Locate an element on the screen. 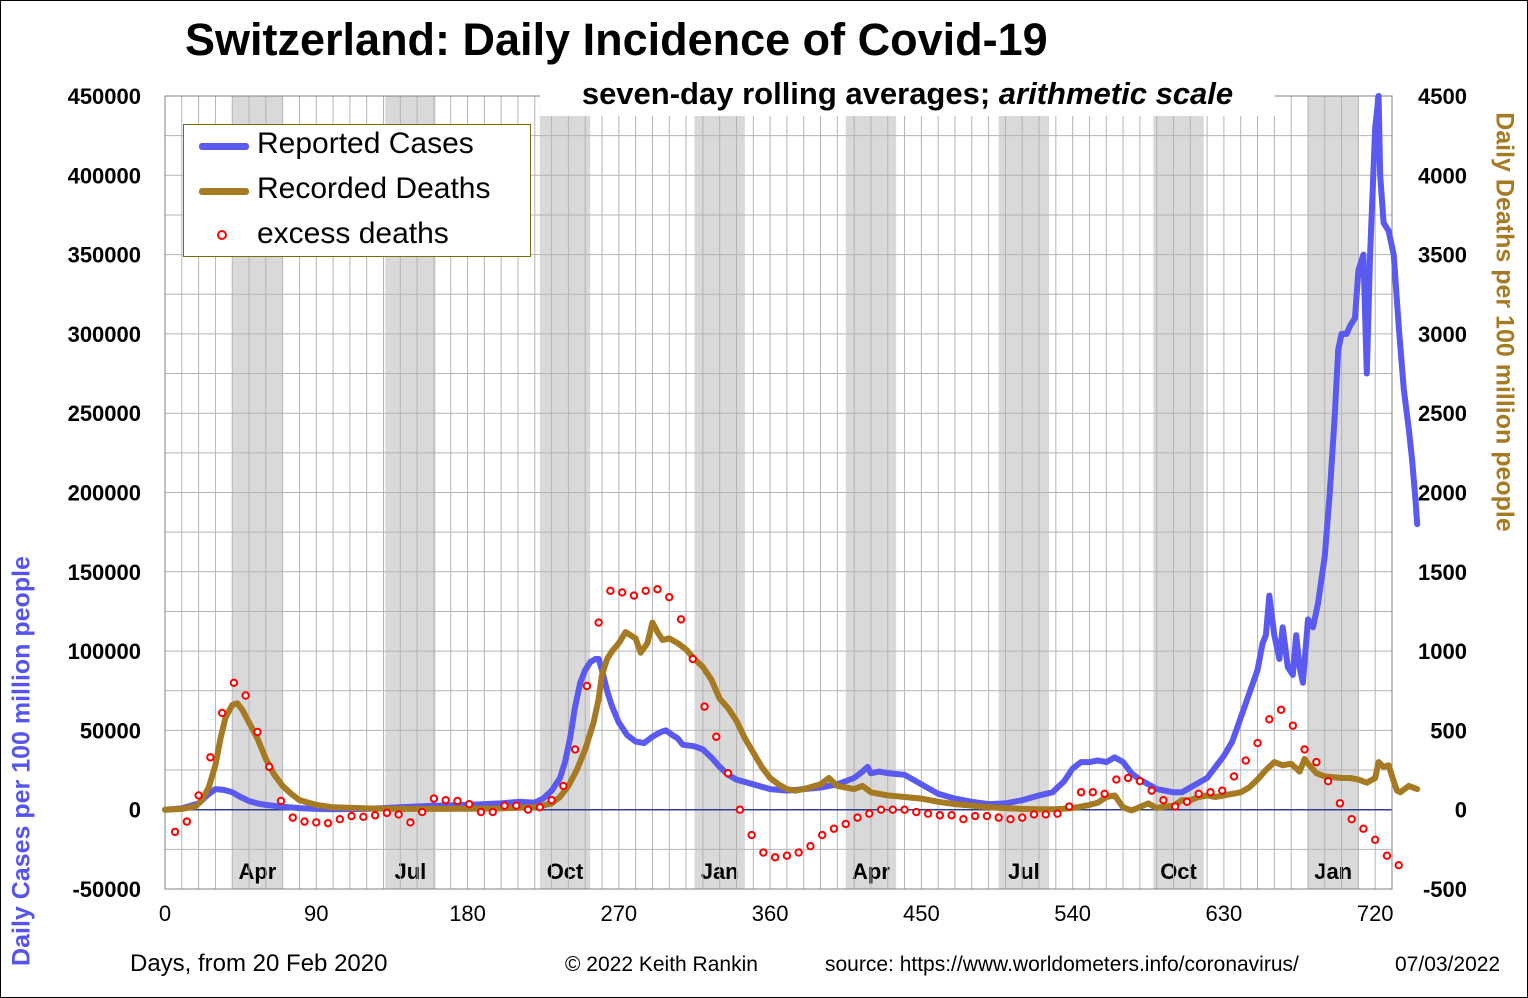  y-right-tick-3000: 3000 is located at coordinates (1442, 334).